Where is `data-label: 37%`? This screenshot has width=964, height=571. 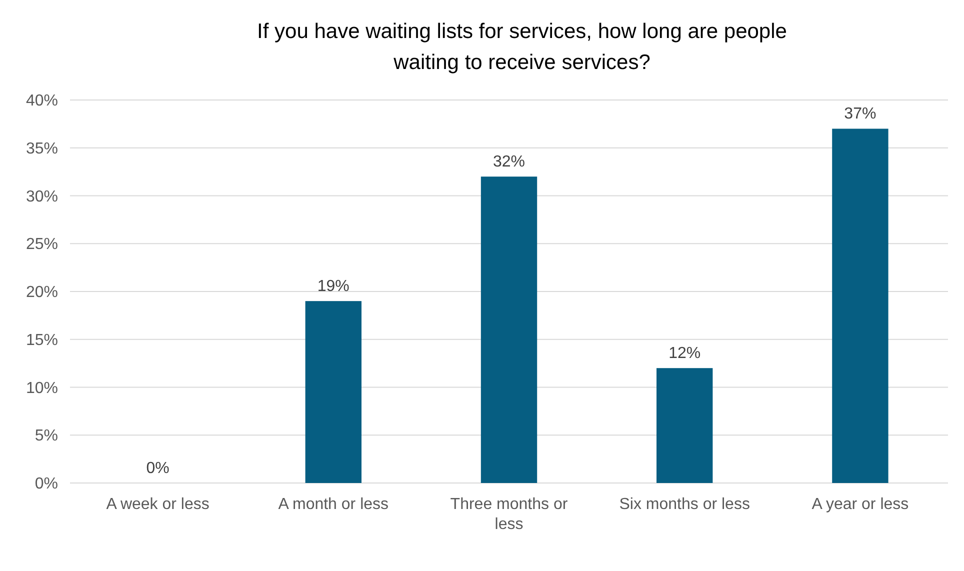
data-label: 37% is located at coordinates (860, 114).